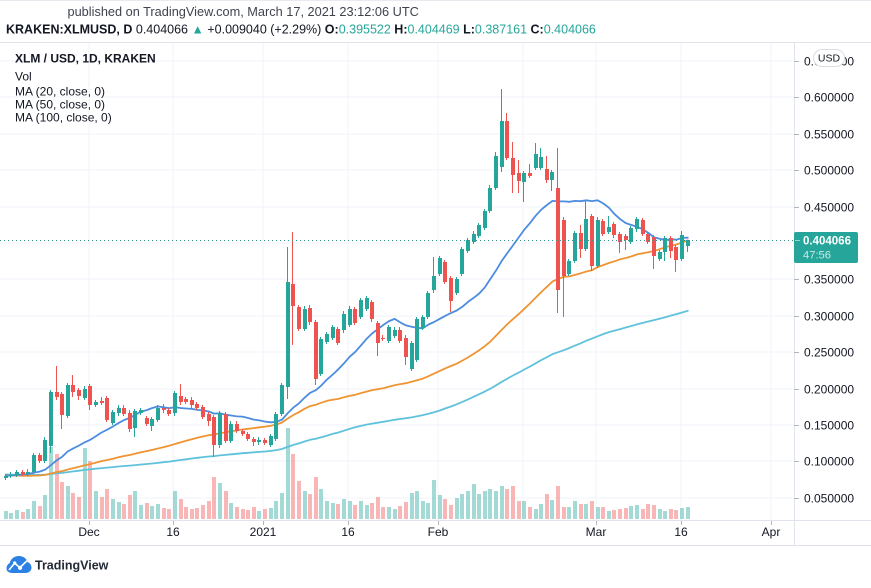 The height and width of the screenshot is (588, 871). Describe the element at coordinates (829, 59) in the screenshot. I see `svg-text: USD` at that location.